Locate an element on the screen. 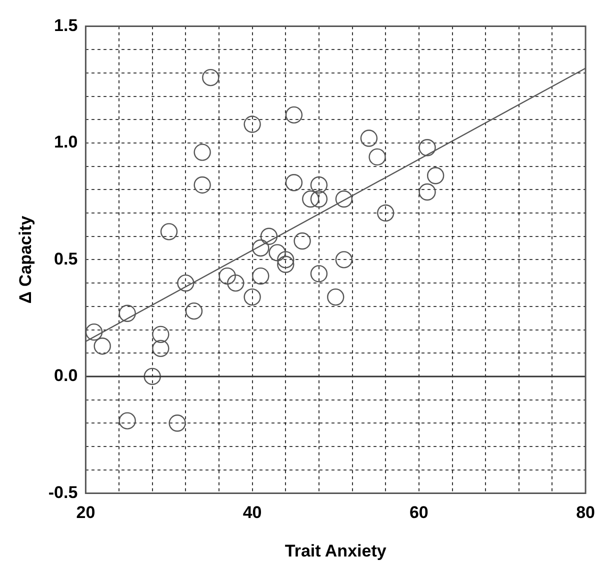 Image resolution: width=613 pixels, height=574 pixels. x-axis-title: Trait Anxiety is located at coordinates (335, 550).